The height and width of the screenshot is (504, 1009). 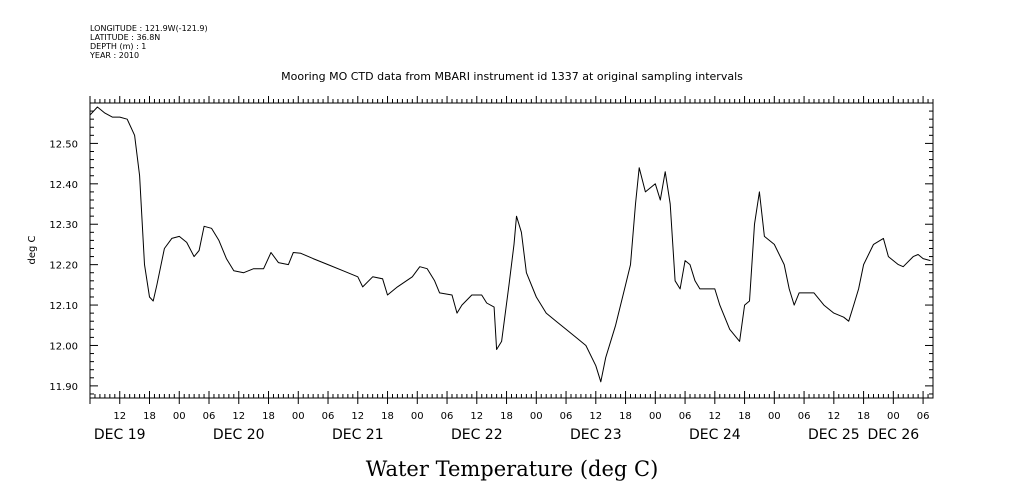 I want to click on x-day-label: DEC 24, so click(x=715, y=435).